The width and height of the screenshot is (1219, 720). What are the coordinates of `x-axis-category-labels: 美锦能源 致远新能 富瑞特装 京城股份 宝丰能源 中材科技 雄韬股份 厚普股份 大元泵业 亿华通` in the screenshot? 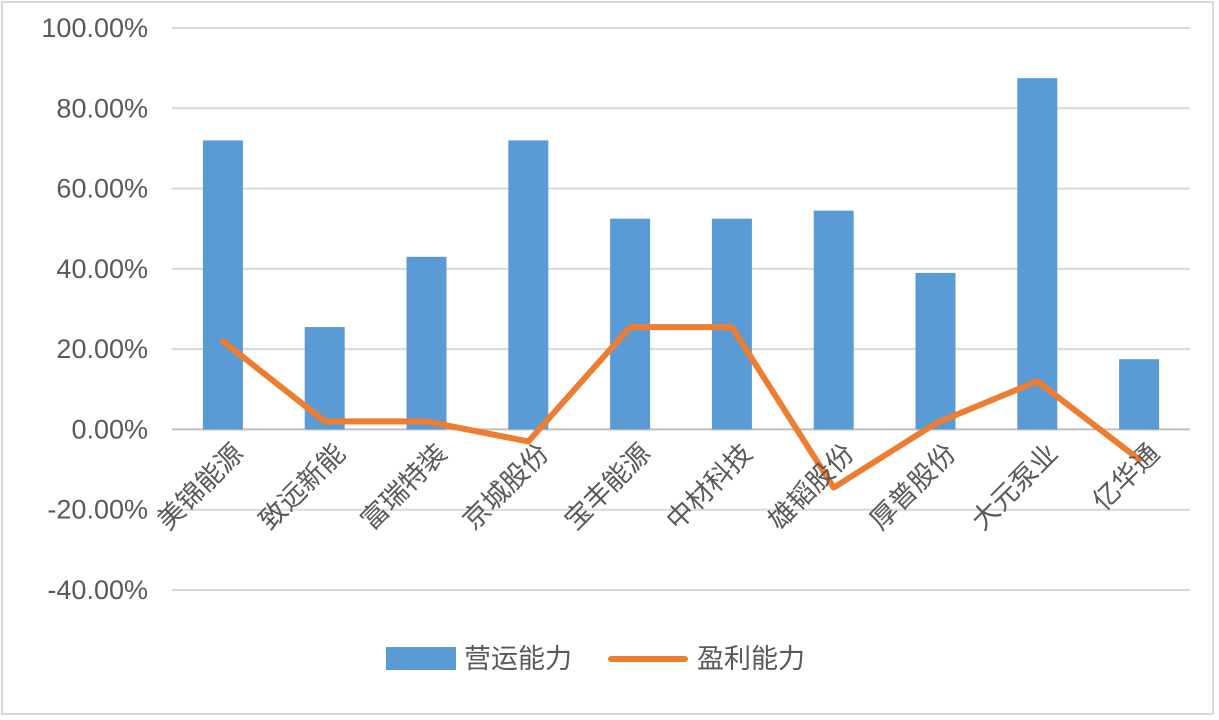 It's located at (659, 487).